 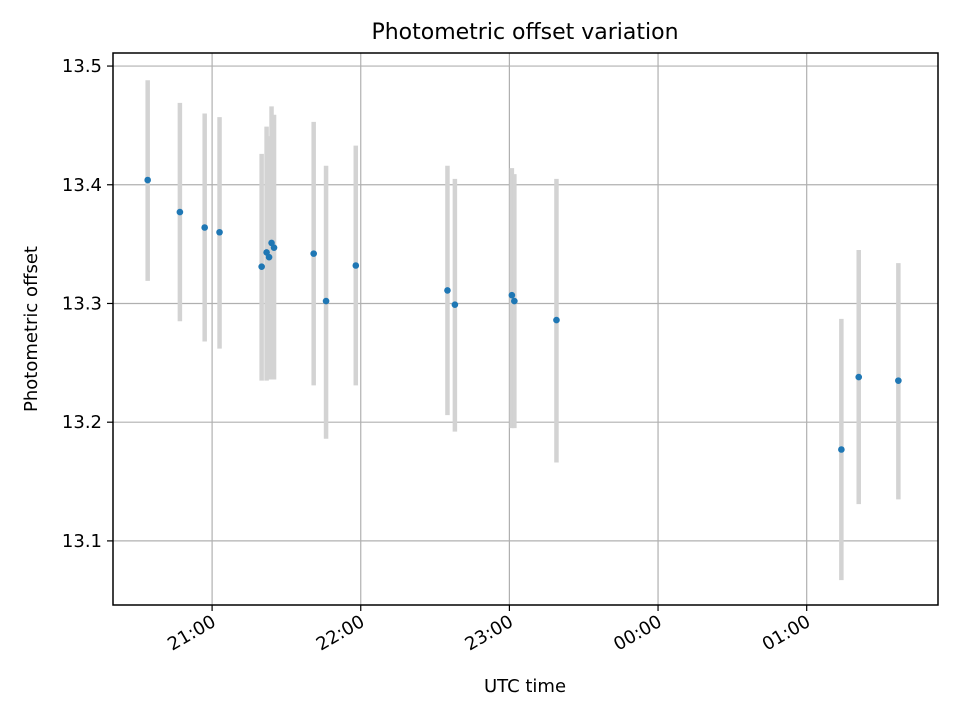 What do you see at coordinates (525, 686) in the screenshot?
I see `x-axis-label: UTC time` at bounding box center [525, 686].